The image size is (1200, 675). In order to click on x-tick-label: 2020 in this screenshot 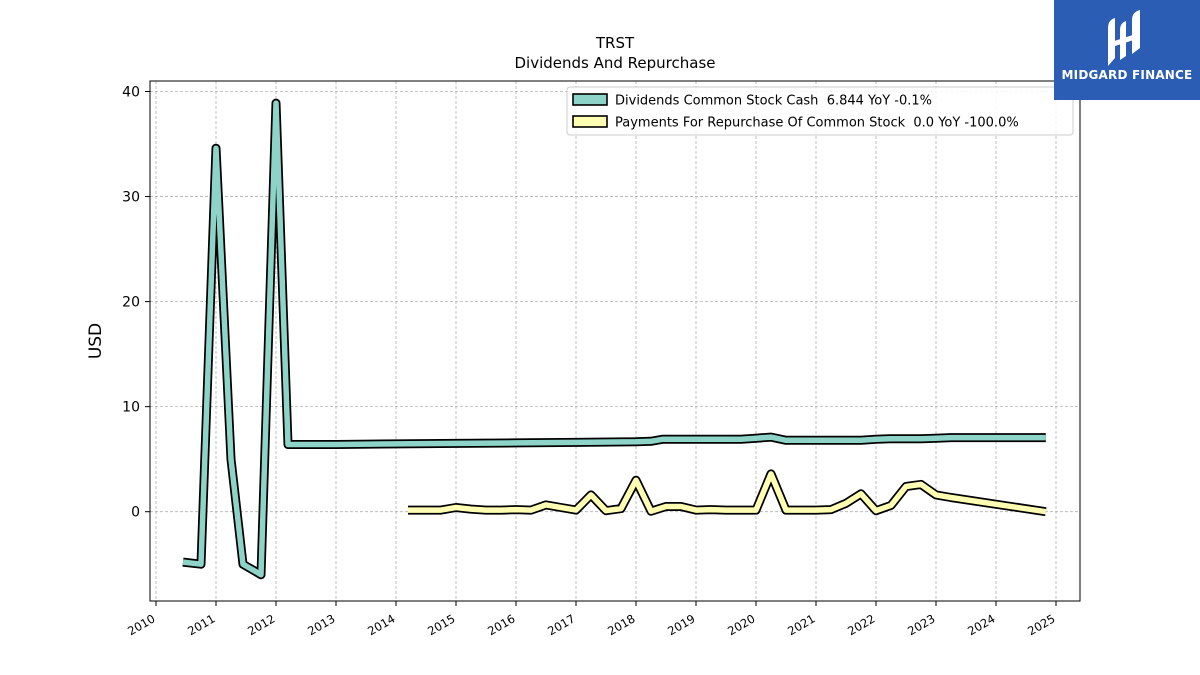, I will do `click(741, 624)`.